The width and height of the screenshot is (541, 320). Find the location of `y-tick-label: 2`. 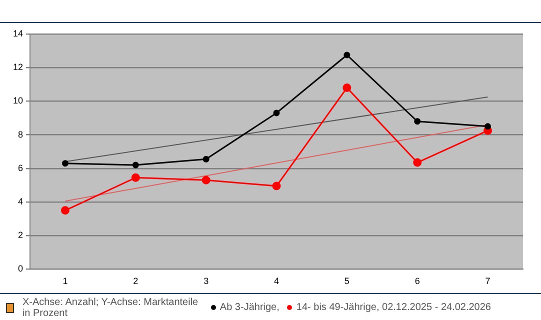

y-tick-label: 2 is located at coordinates (21, 235).